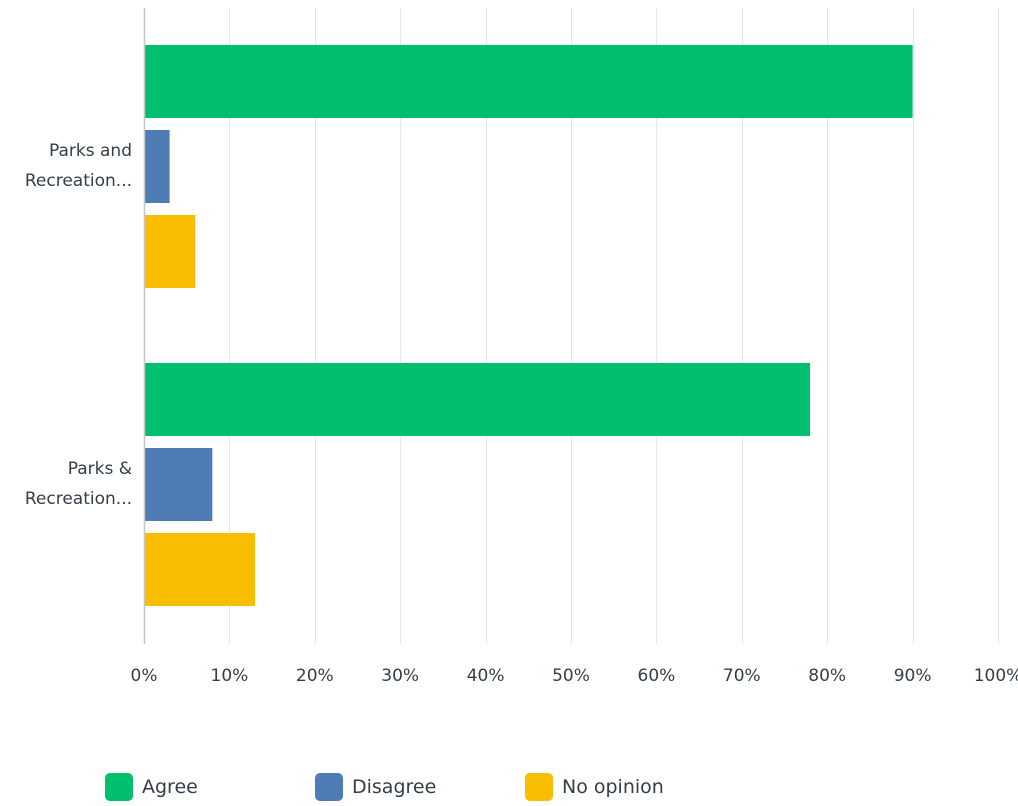  I want to click on legend-item-no-opinion: No opinion, so click(594, 787).